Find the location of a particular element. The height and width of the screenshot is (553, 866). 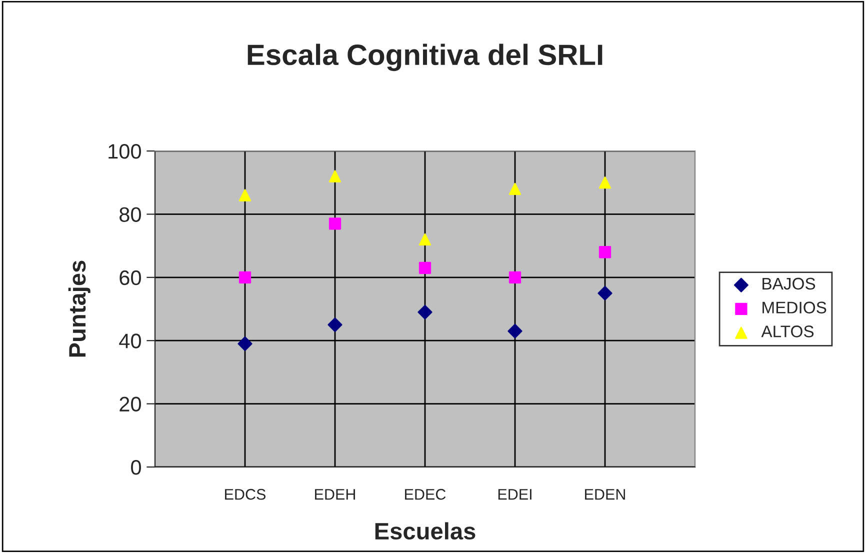

chart-title: Escala Cognitiva del SRLI is located at coordinates (425, 58).